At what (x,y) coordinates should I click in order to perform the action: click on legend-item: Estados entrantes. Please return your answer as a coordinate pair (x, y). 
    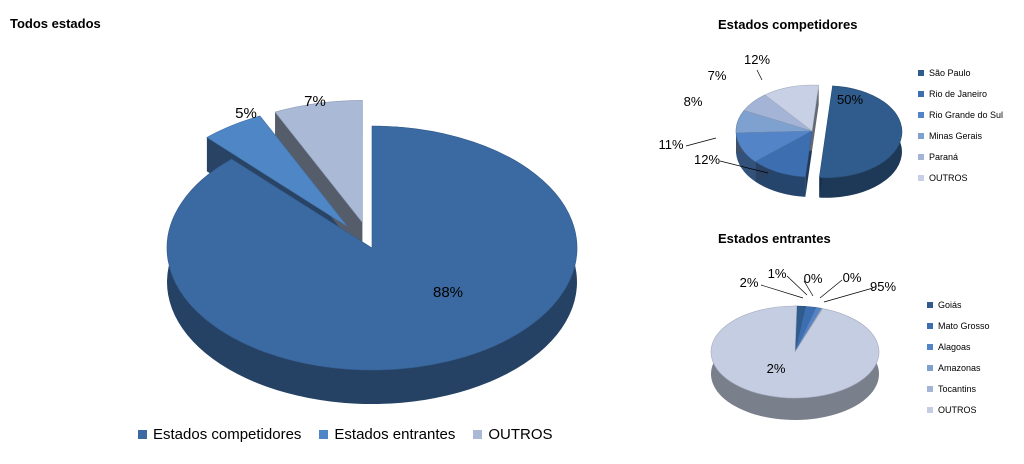
    Looking at the image, I should click on (387, 434).